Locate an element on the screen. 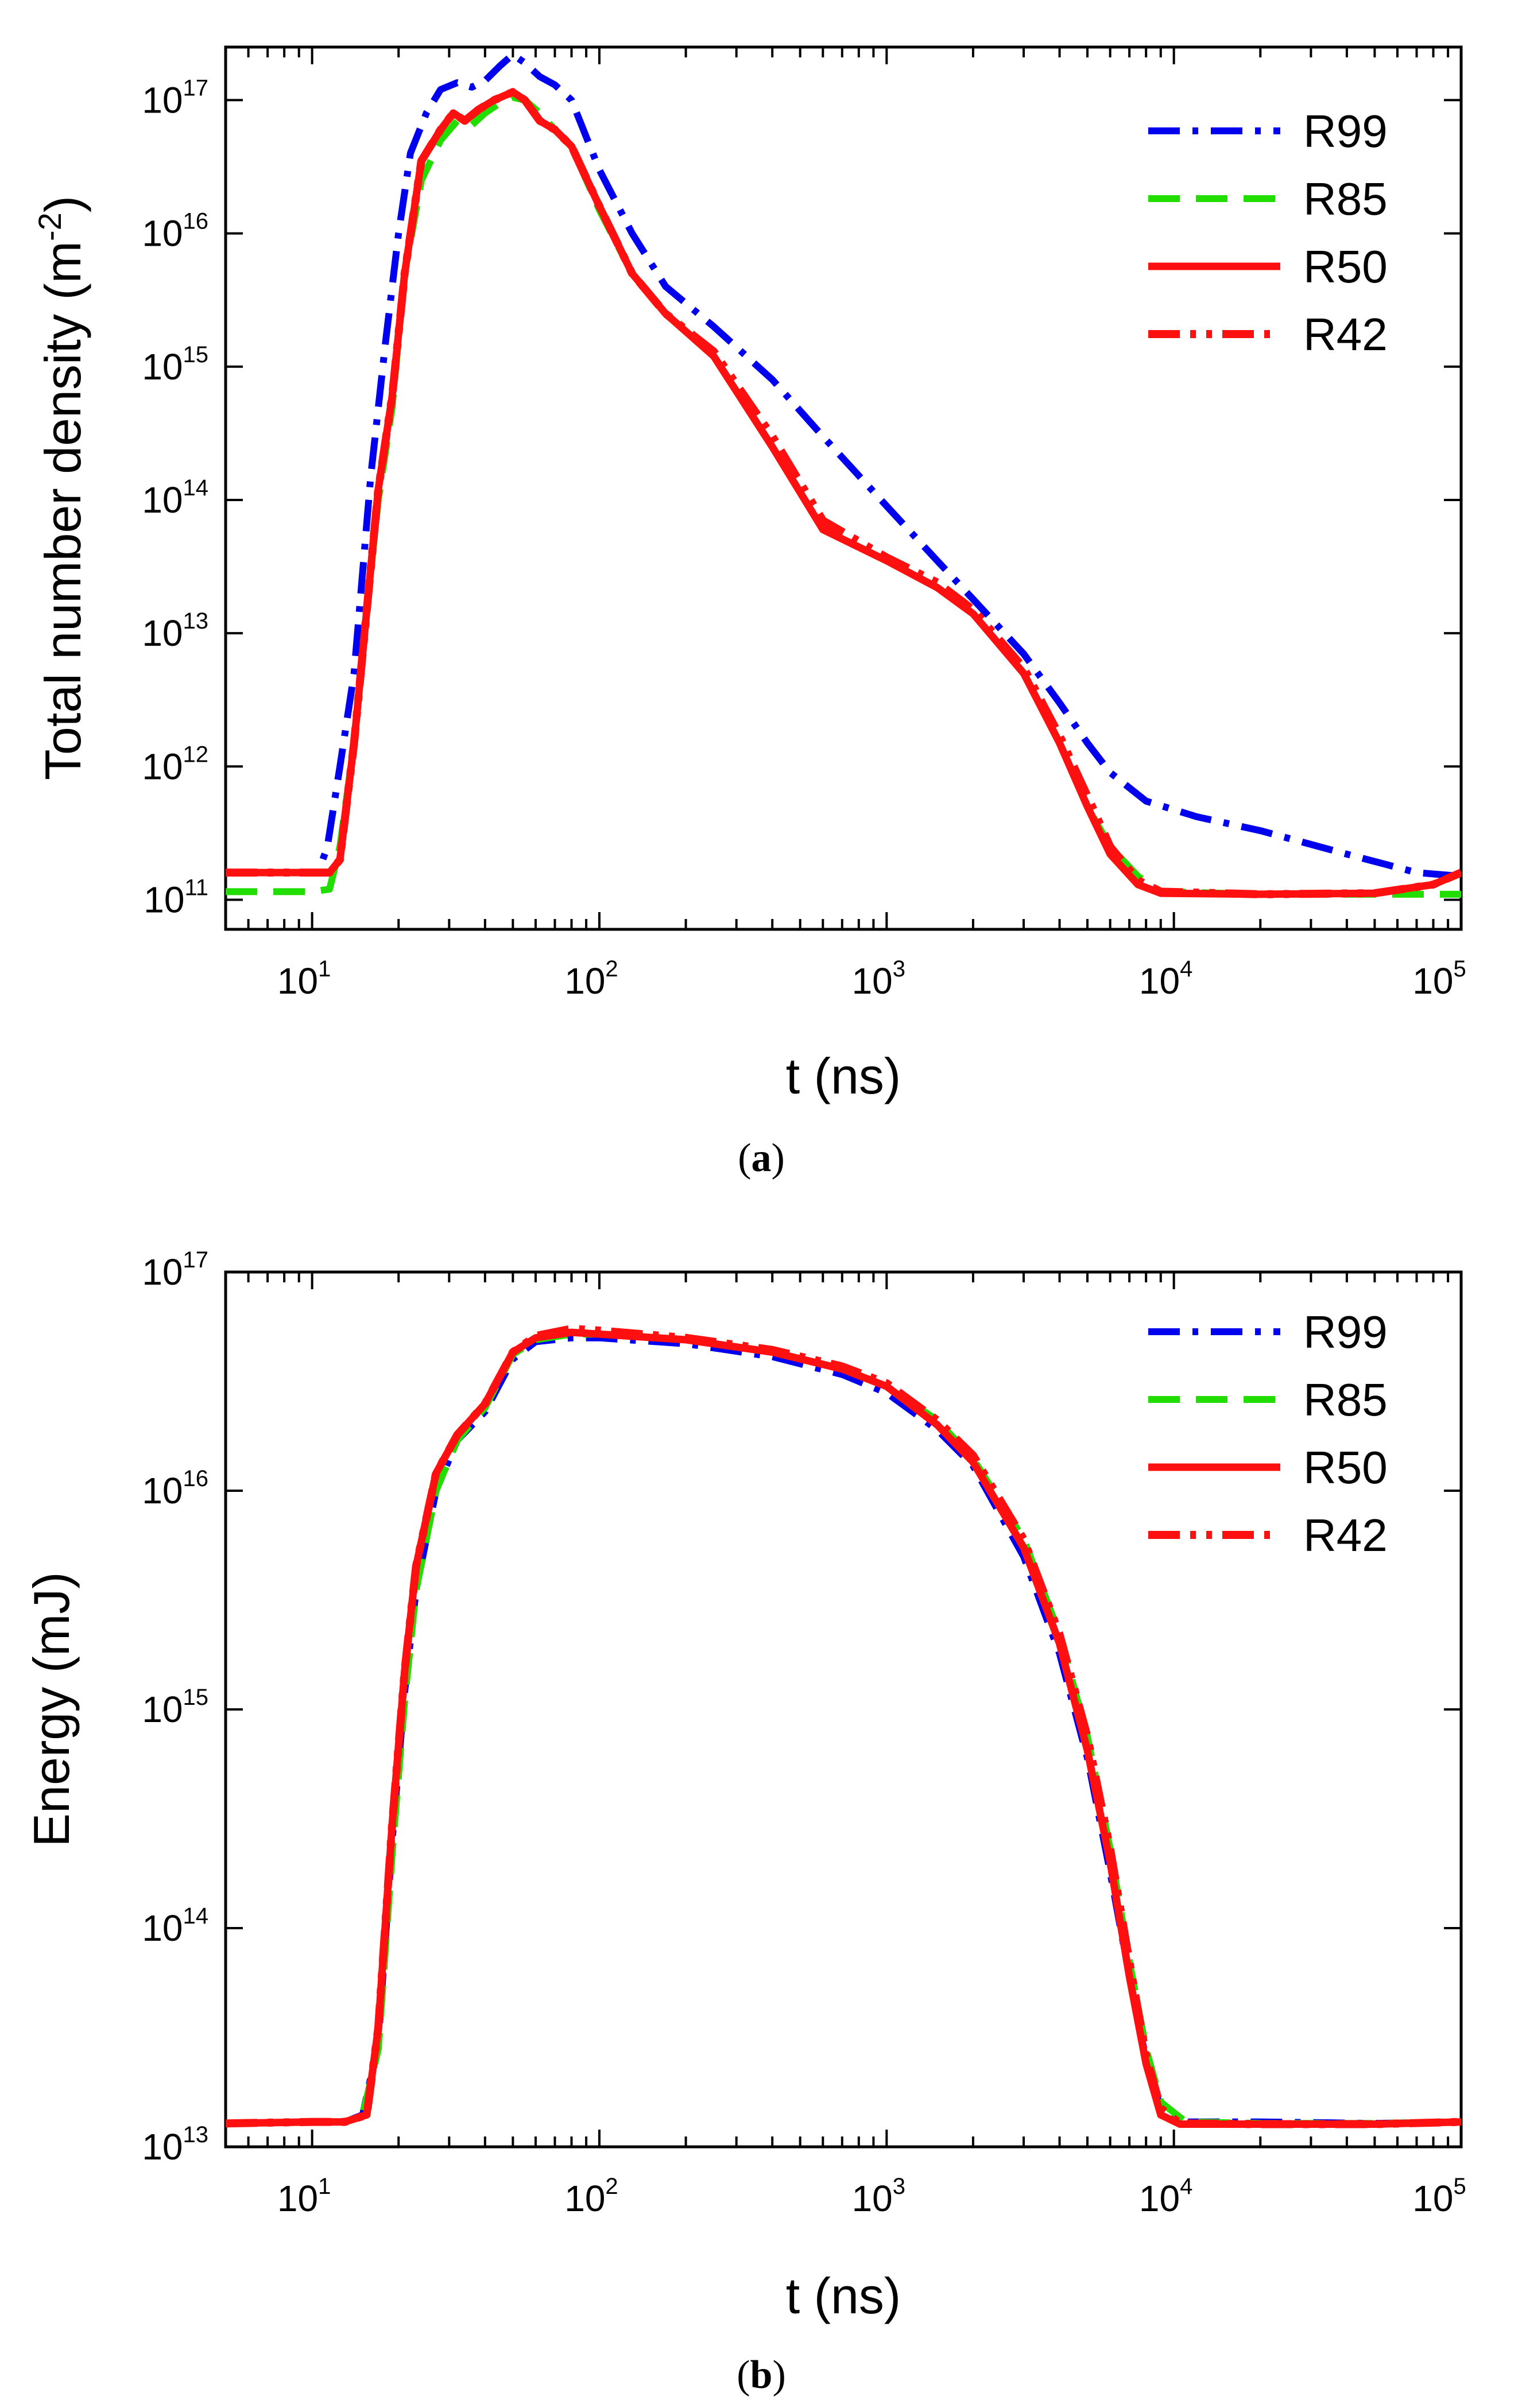 This screenshot has height=2408, width=1522. y-axis-title: Total number density (m-2) is located at coordinates (61, 488).